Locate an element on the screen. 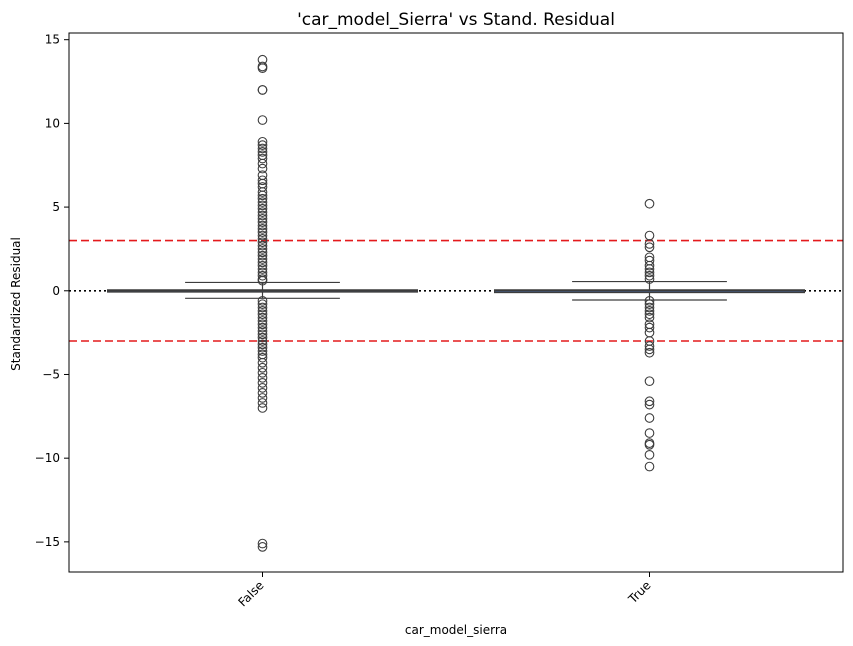  x-tick-label: False is located at coordinates (250, 593).